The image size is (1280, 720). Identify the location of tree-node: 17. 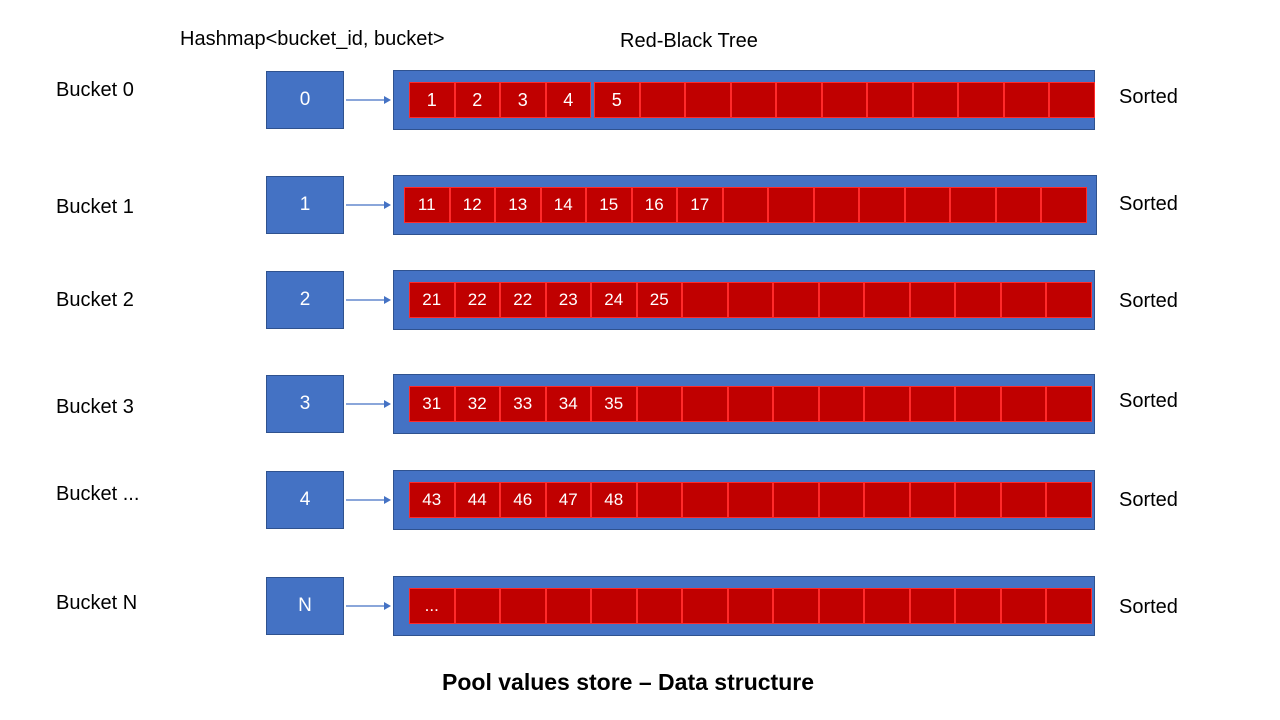
(700, 205).